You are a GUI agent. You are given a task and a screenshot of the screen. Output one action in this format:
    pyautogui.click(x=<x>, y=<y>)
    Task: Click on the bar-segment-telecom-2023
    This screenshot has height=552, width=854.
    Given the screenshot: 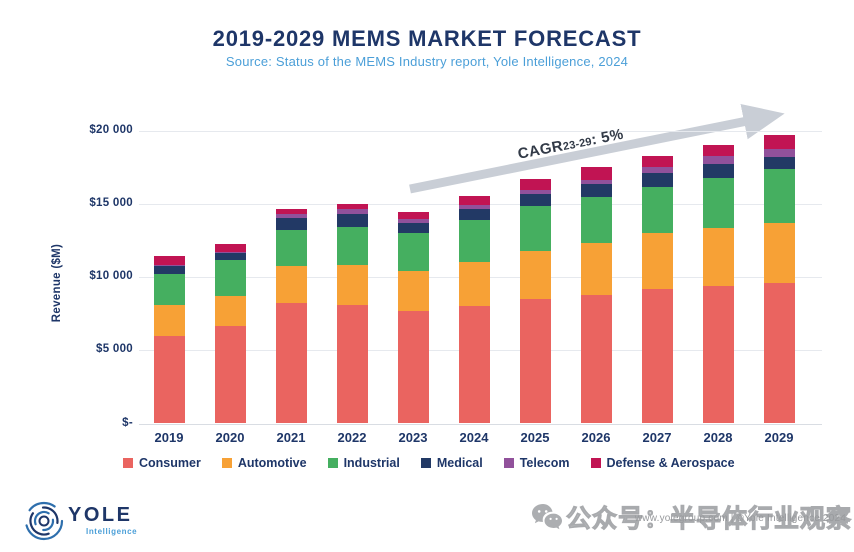 What is the action you would take?
    pyautogui.click(x=413, y=221)
    